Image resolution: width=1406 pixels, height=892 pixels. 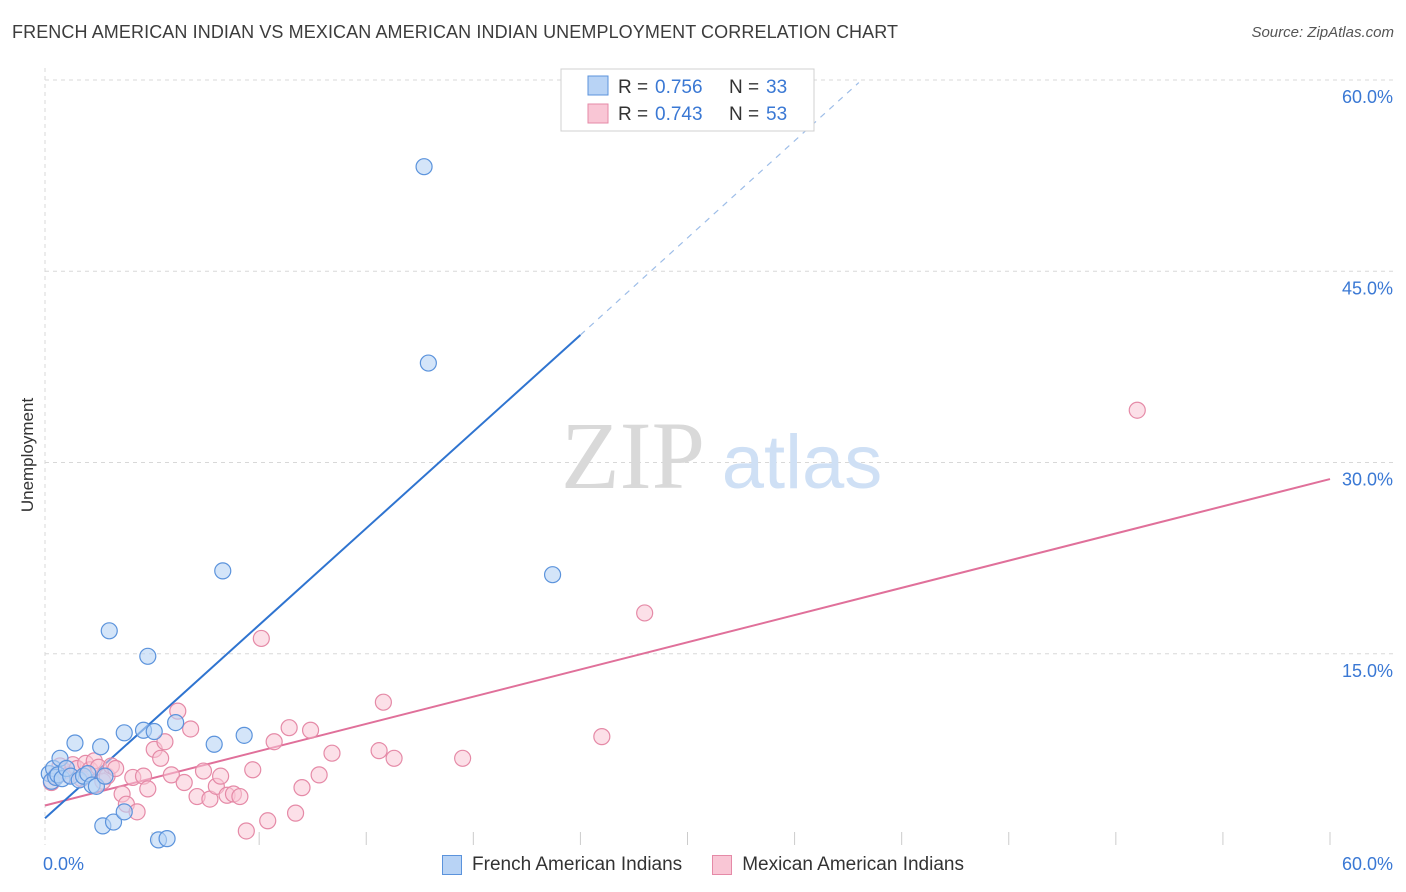 I want to click on legend-n-value-mexican: 53, so click(x=776, y=114).